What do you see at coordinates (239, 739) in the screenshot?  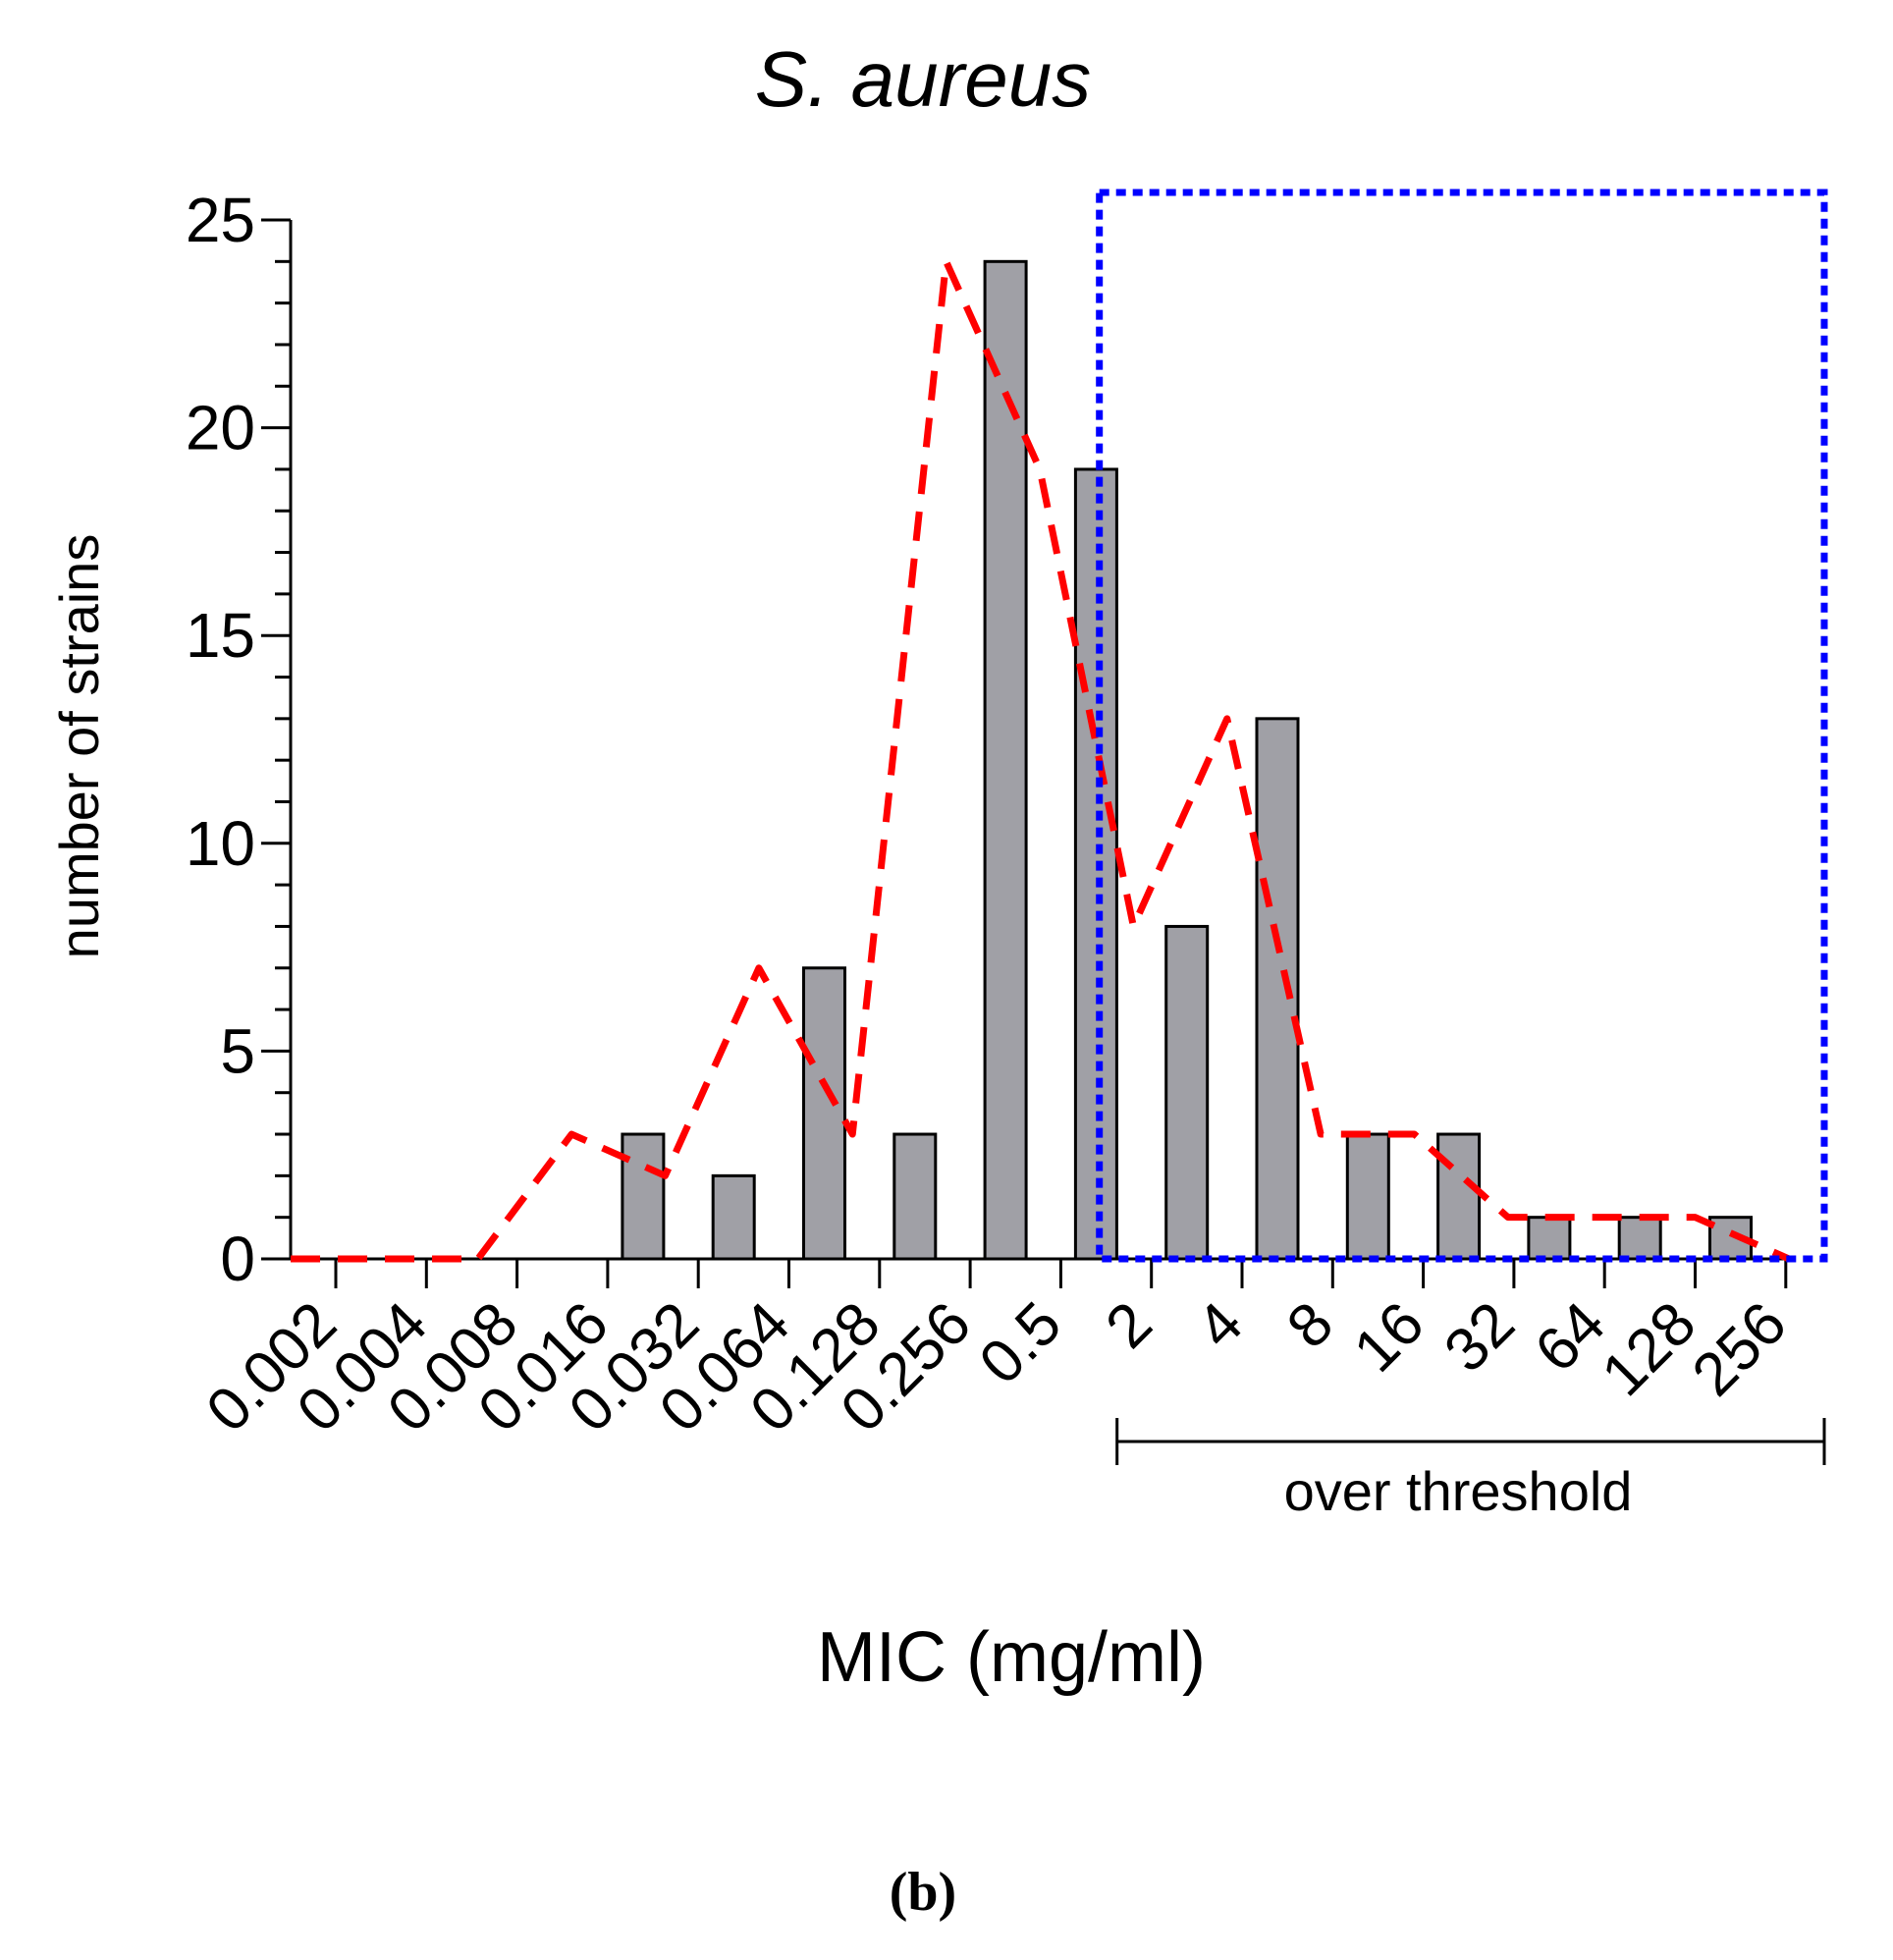 I see `y-axis: 0 5 10 15 20 25` at bounding box center [239, 739].